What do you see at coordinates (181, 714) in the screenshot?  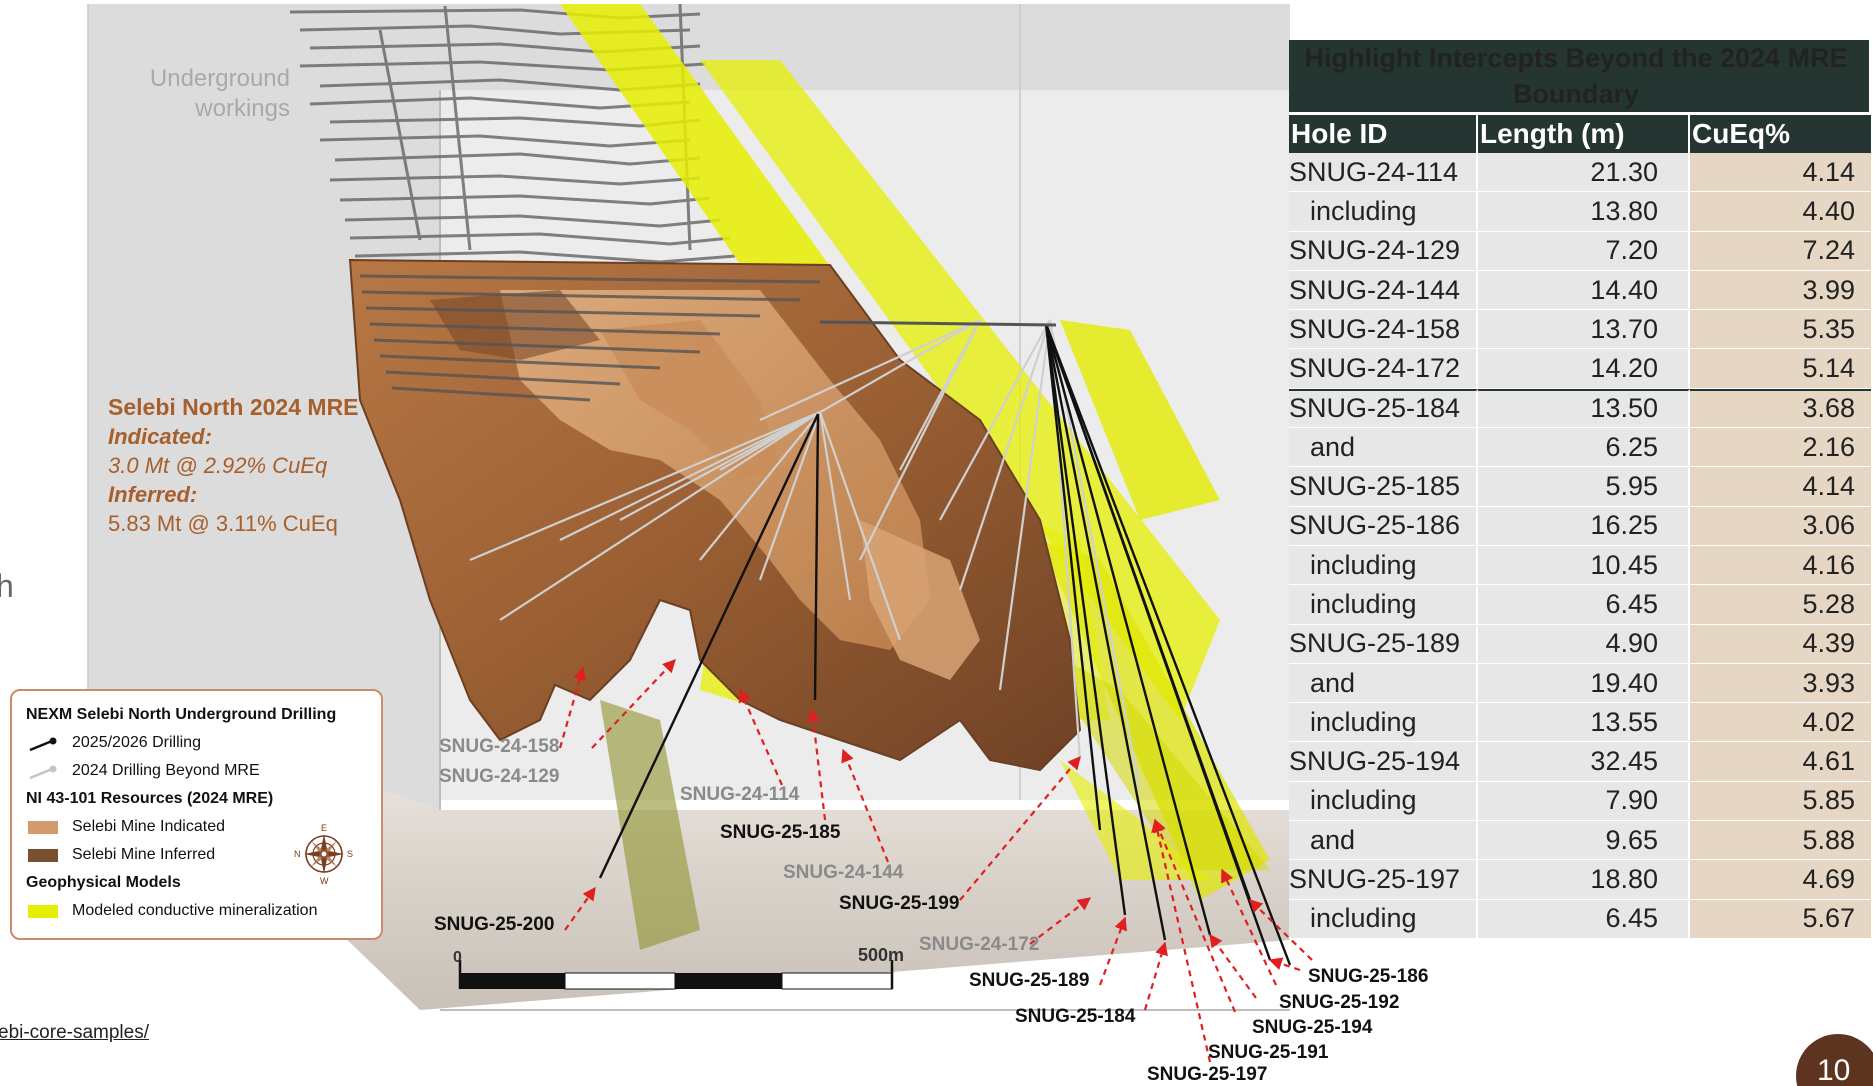 I see `legend-title: NEXM Selebi North Underground Drilling` at bounding box center [181, 714].